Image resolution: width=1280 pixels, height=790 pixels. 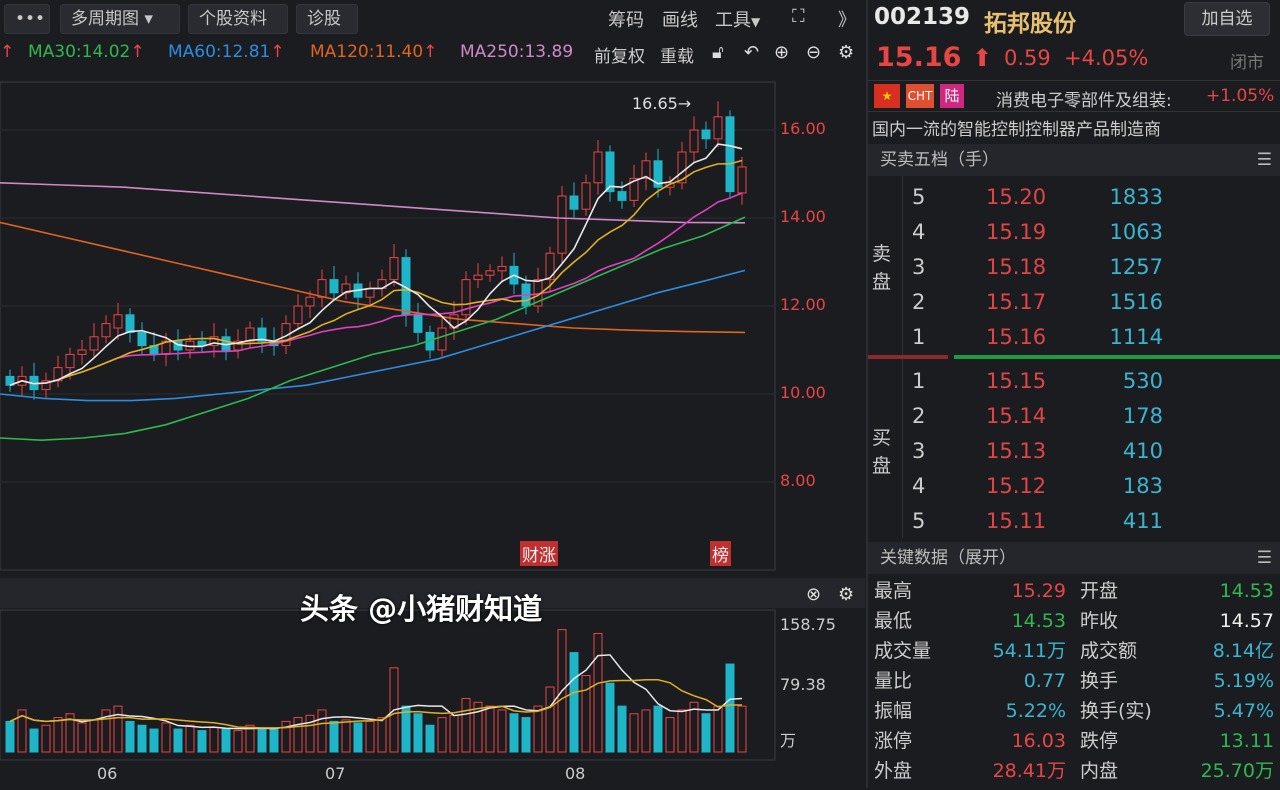 What do you see at coordinates (1016, 337) in the screenshot?
I see `price: 15.16` at bounding box center [1016, 337].